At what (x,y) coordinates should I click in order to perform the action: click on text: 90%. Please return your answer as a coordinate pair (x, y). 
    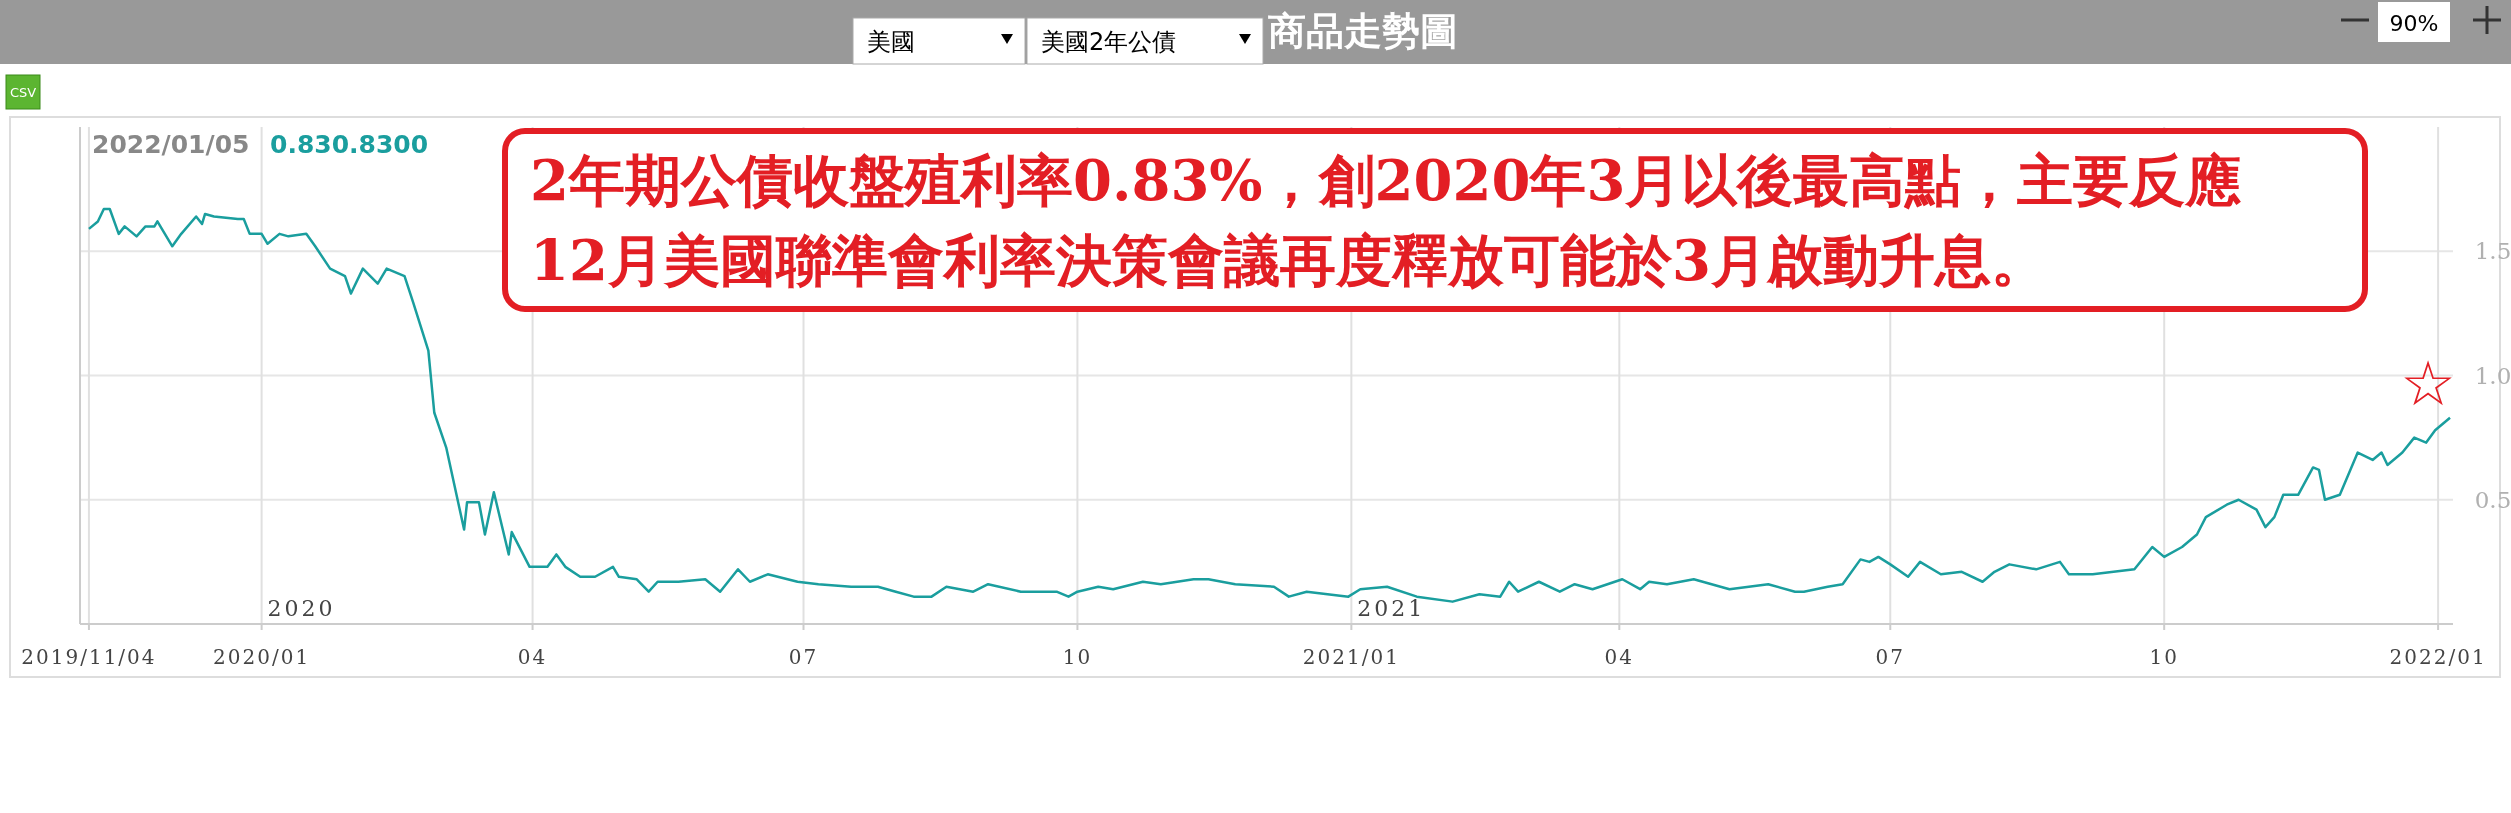
    Looking at the image, I should click on (2414, 23).